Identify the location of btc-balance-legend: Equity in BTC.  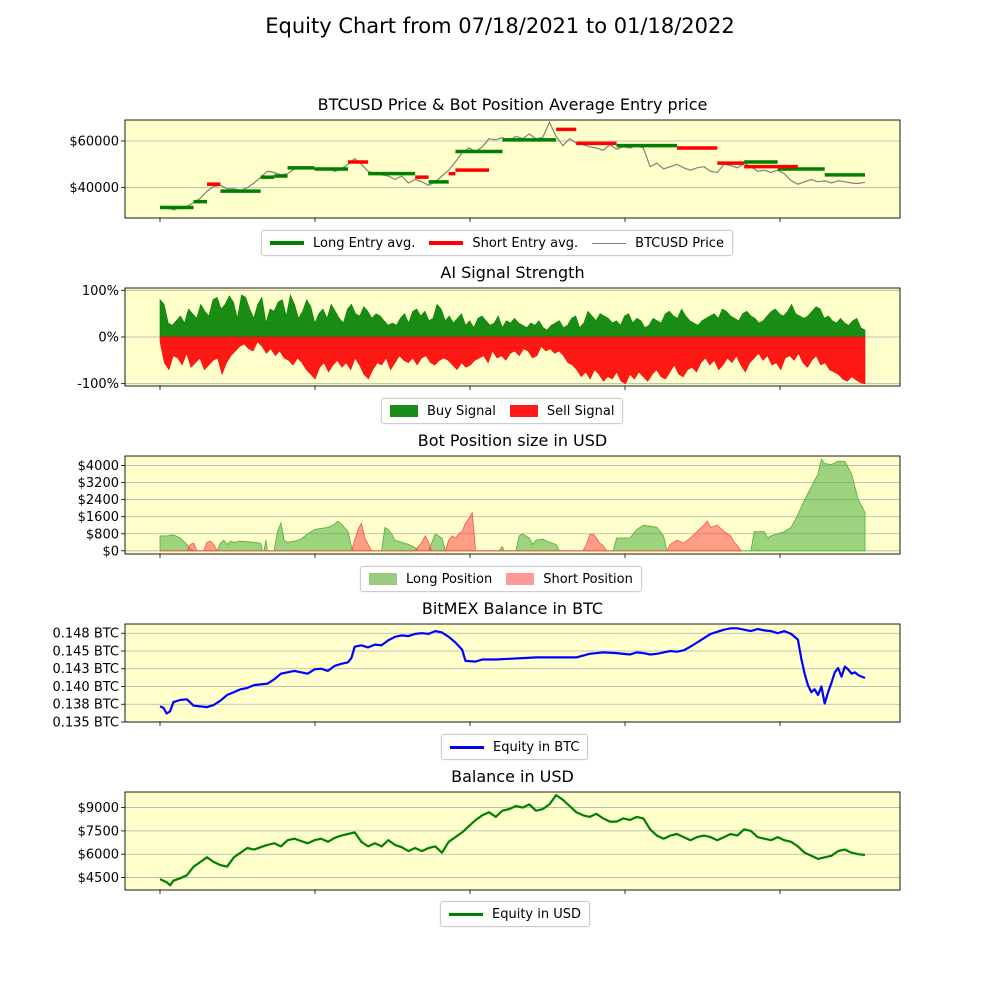
(515, 747).